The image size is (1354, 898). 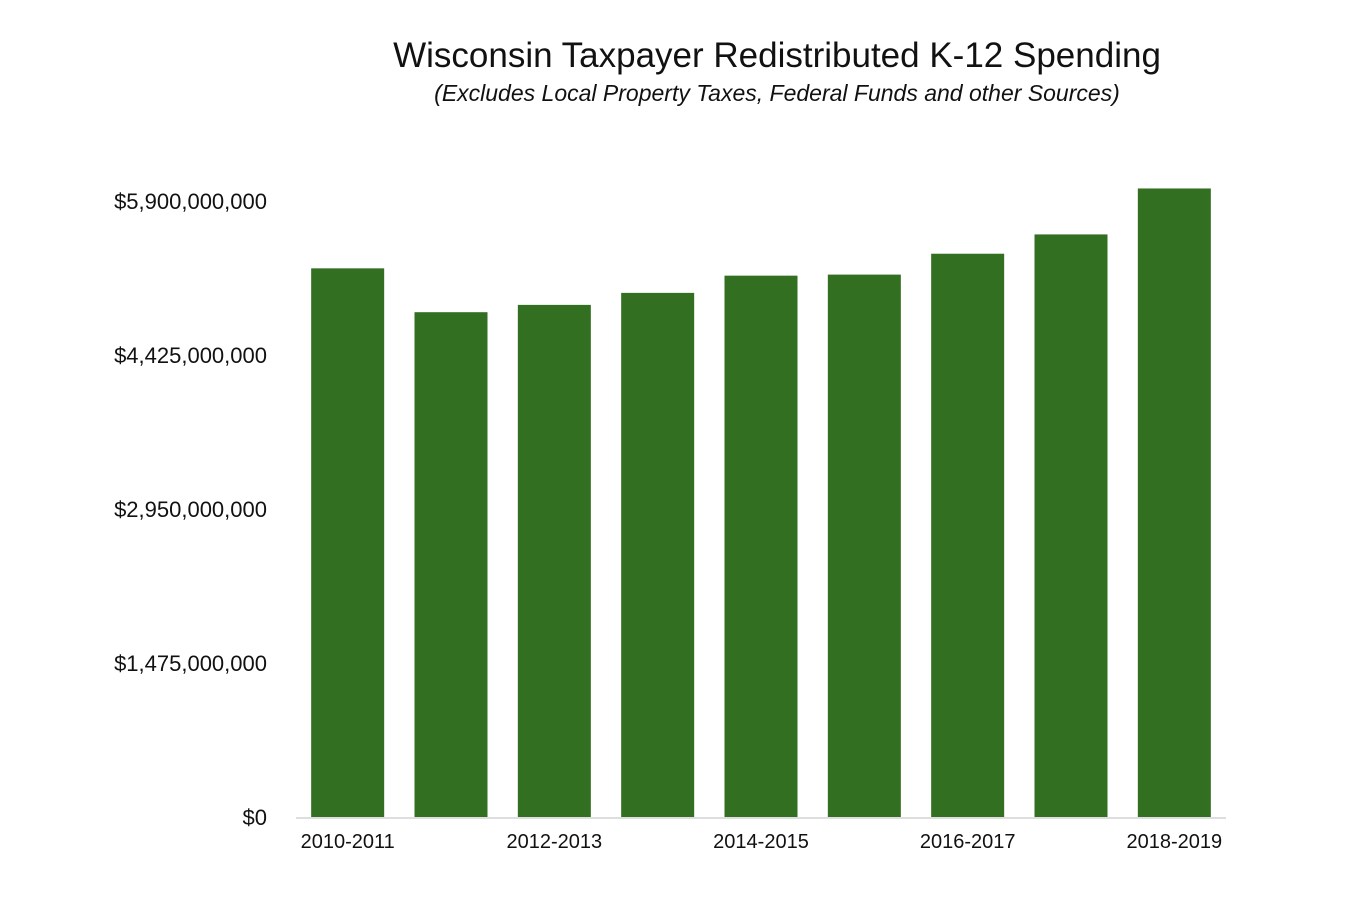 What do you see at coordinates (1071, 526) in the screenshot?
I see `bar-2017-2018` at bounding box center [1071, 526].